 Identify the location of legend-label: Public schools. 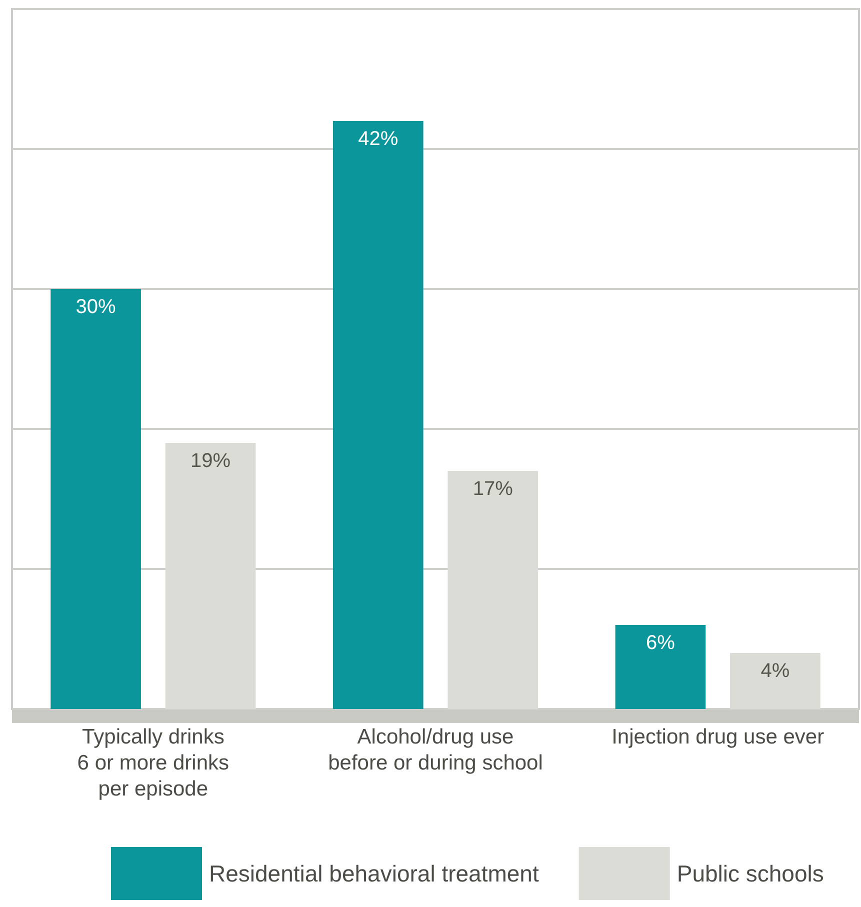
(750, 873).